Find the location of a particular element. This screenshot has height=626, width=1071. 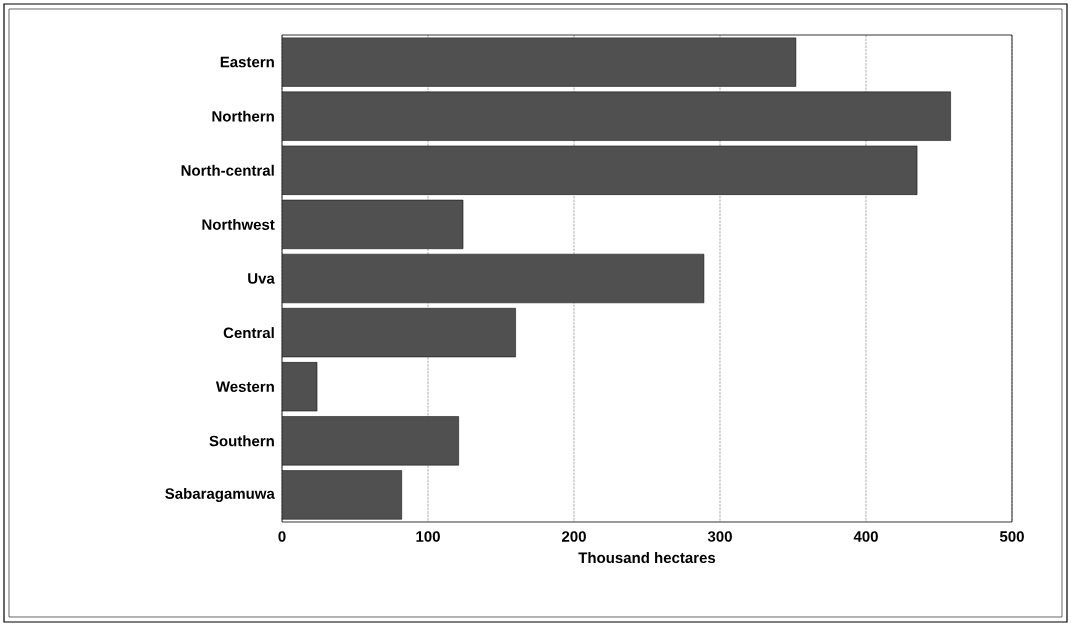

y-tick-label: Northern is located at coordinates (243, 116).